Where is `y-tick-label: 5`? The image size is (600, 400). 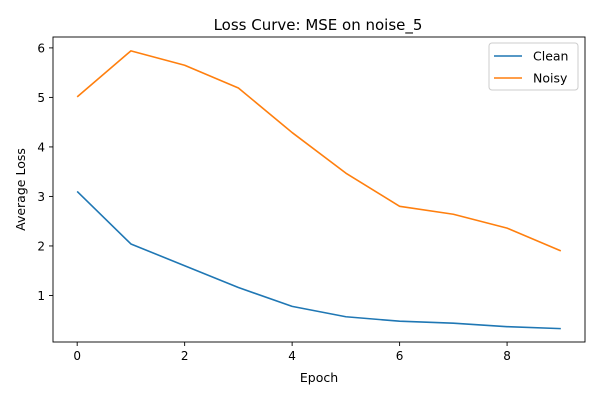
y-tick-label: 5 is located at coordinates (41, 98).